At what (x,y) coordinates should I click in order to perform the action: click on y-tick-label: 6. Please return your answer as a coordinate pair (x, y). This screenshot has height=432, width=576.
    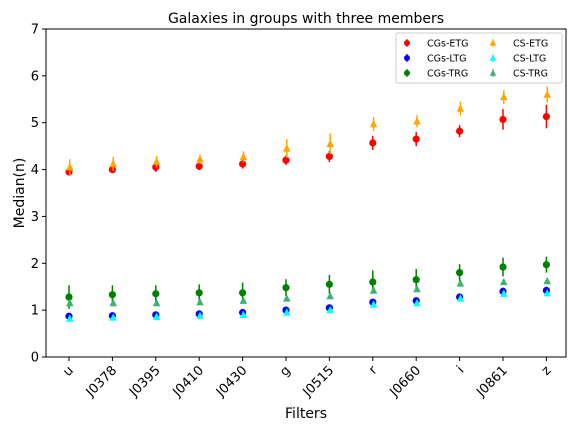
    Looking at the image, I should click on (35, 76).